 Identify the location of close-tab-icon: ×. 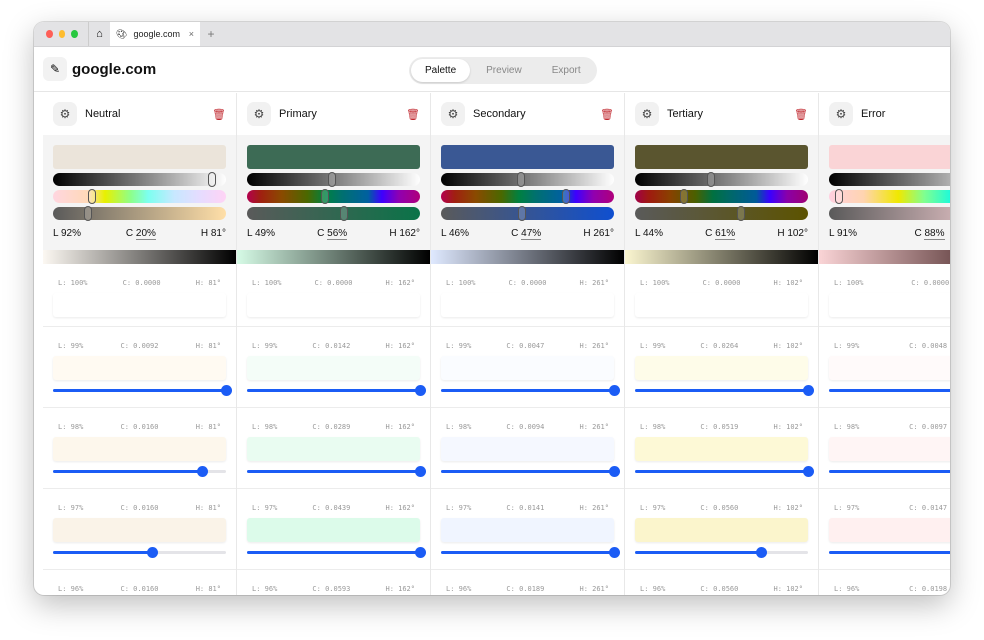
(191, 34).